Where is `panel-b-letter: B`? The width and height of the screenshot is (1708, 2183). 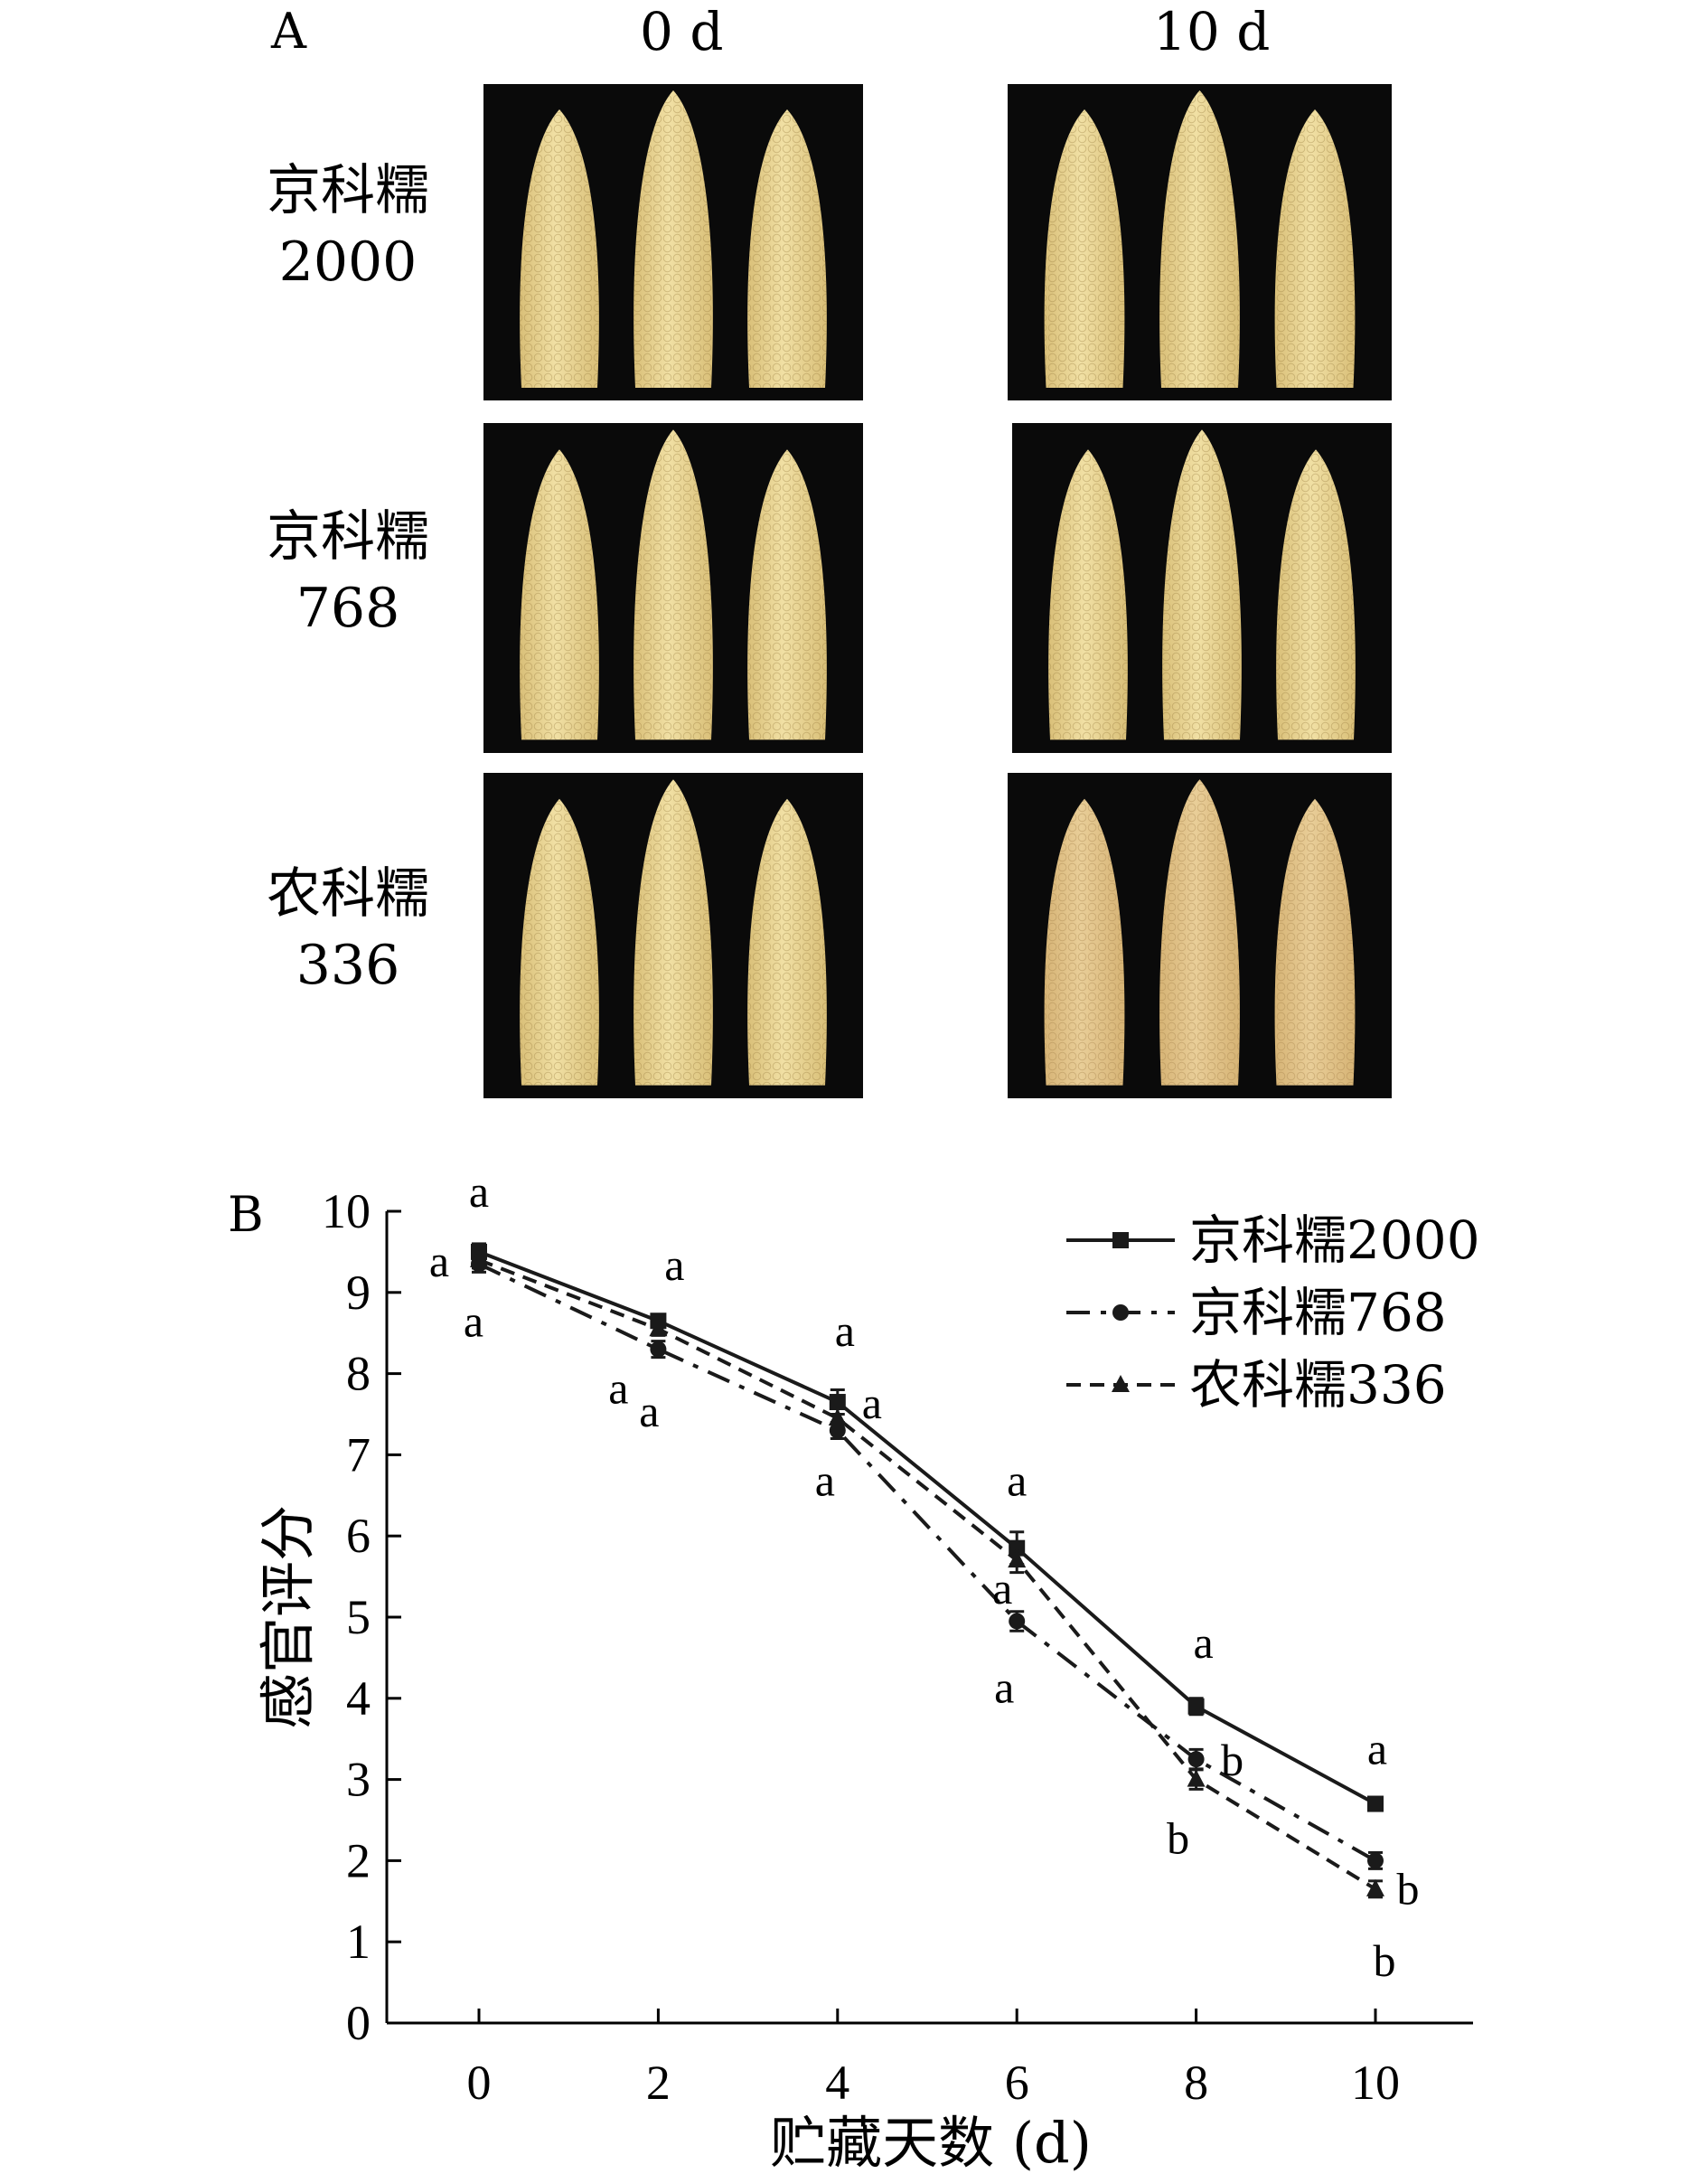
panel-b-letter: B is located at coordinates (246, 1214).